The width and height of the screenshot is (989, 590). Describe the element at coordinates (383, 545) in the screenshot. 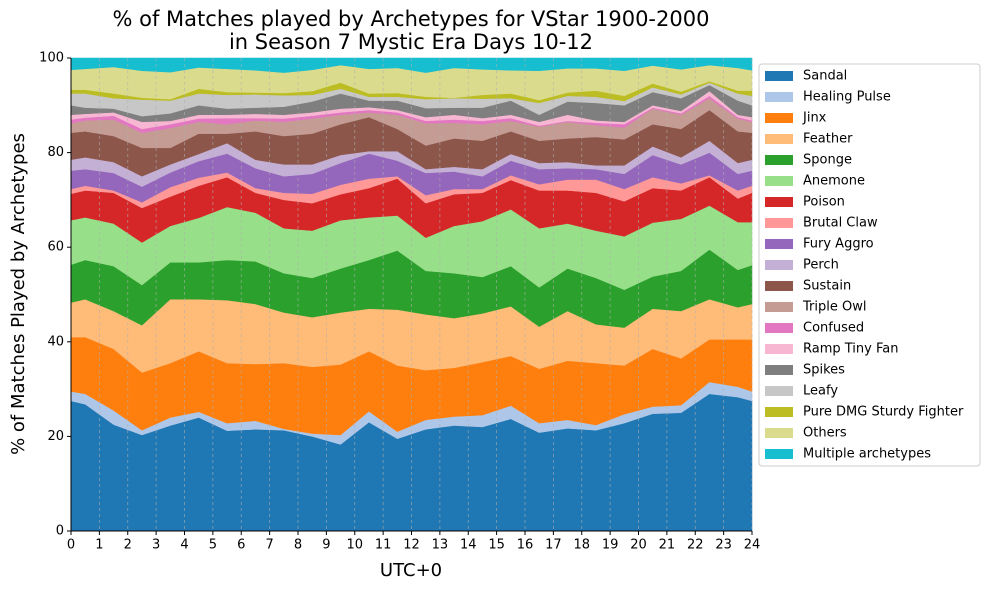

I see `x-tick-label: 11` at that location.